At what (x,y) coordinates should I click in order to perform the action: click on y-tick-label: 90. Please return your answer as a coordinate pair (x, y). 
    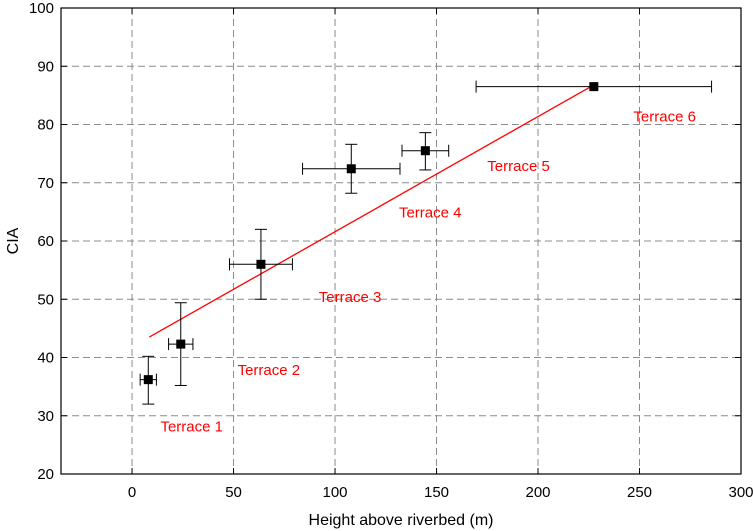
    Looking at the image, I should click on (45, 66).